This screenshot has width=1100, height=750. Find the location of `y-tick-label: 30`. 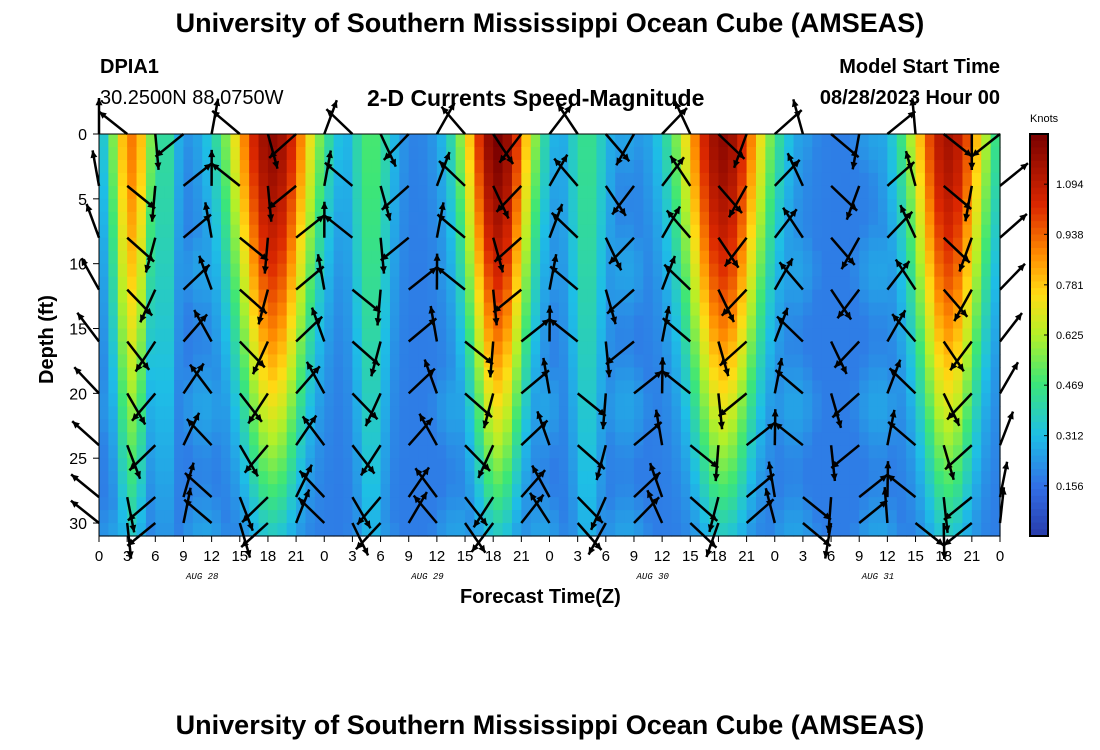

y-tick-label: 30 is located at coordinates (78, 524).